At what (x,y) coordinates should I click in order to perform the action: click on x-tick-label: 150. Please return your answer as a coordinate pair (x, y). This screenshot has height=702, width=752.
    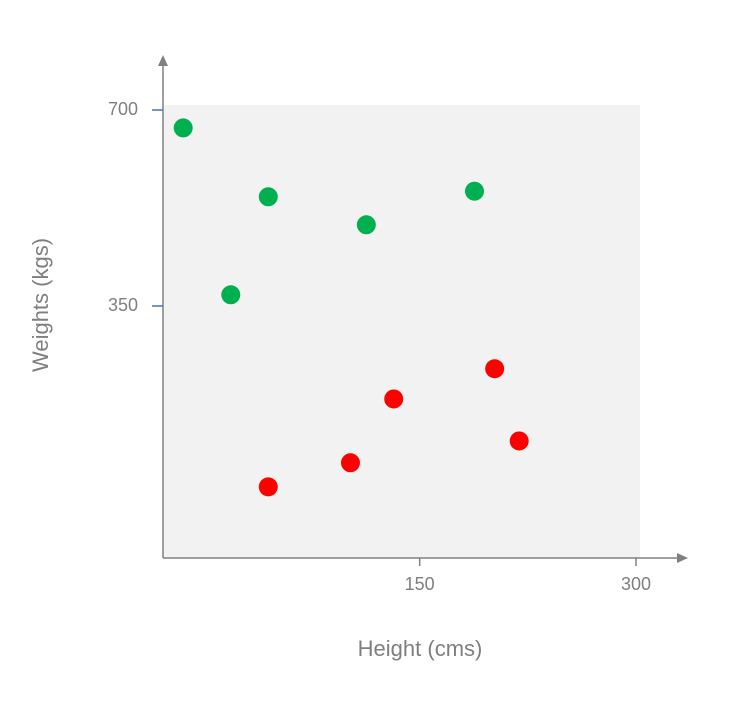
    Looking at the image, I should click on (420, 584).